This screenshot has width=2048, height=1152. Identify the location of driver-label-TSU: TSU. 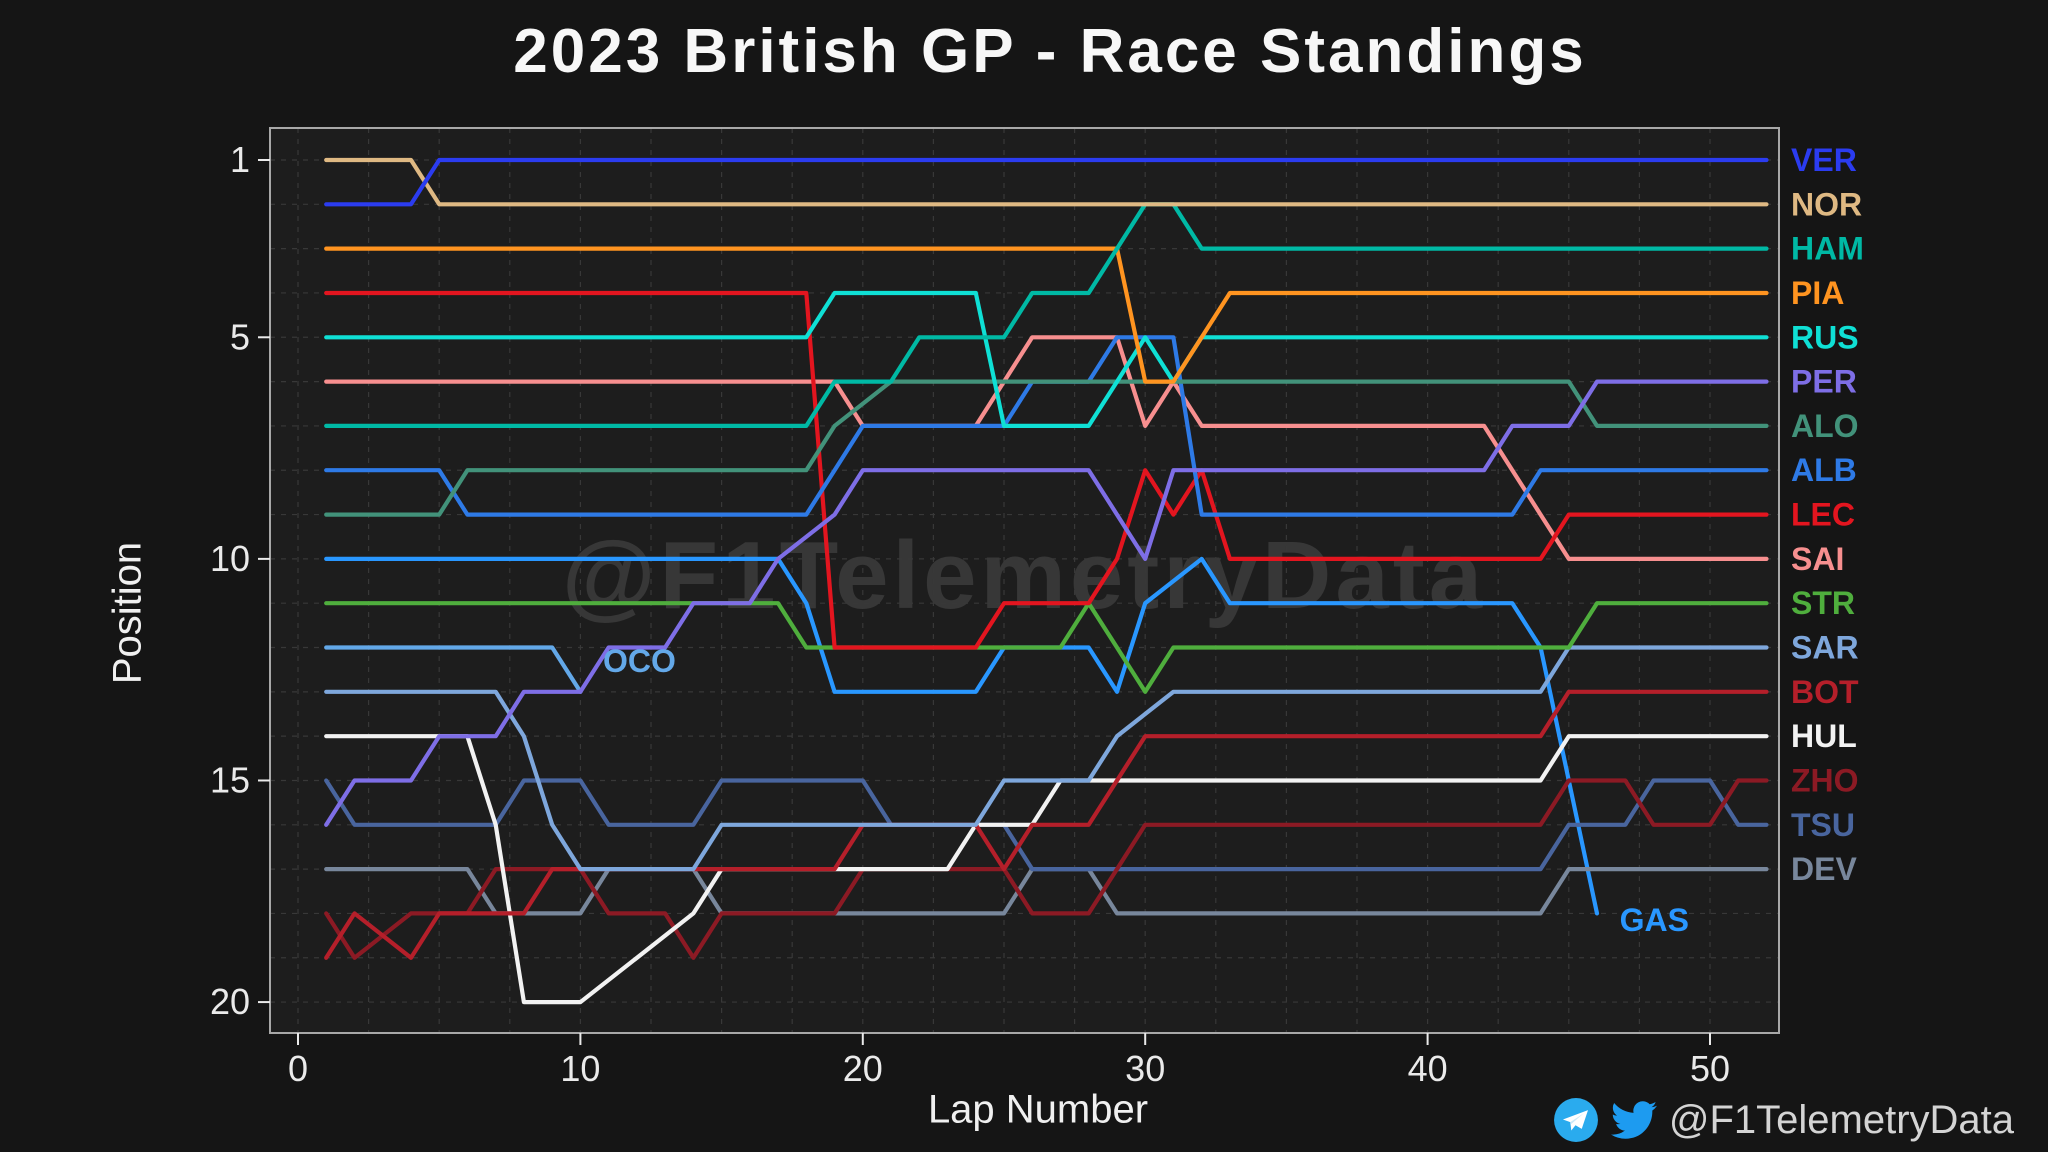
(1823, 825).